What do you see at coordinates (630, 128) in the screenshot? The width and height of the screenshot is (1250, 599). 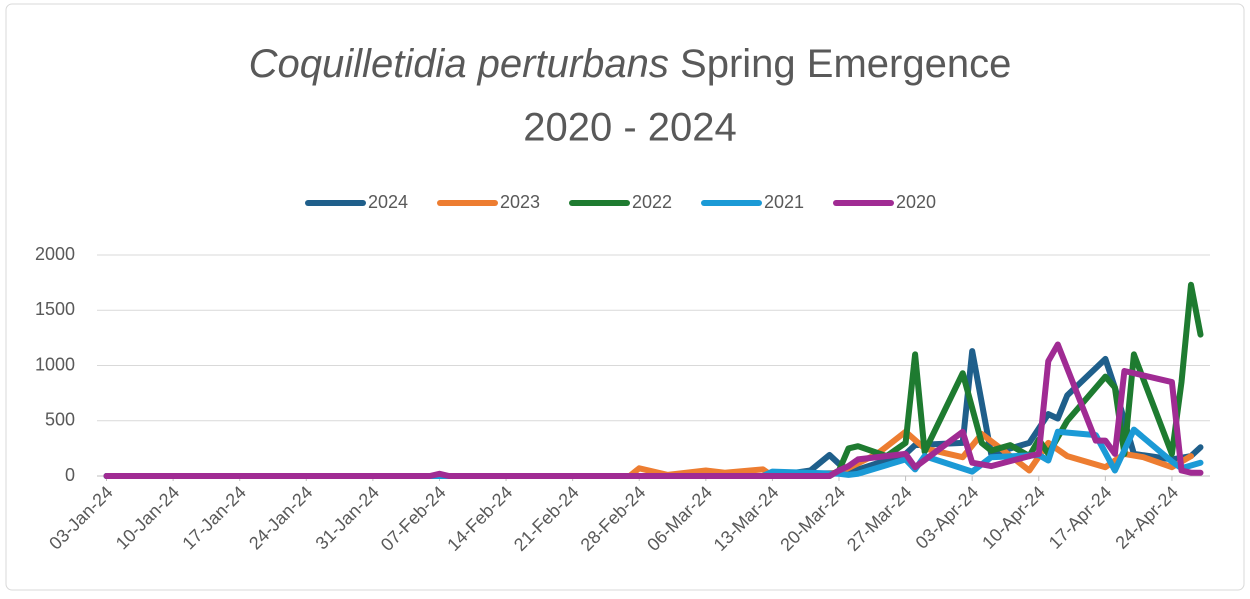 I see `chart-title-line2: 2020 - 2024` at bounding box center [630, 128].